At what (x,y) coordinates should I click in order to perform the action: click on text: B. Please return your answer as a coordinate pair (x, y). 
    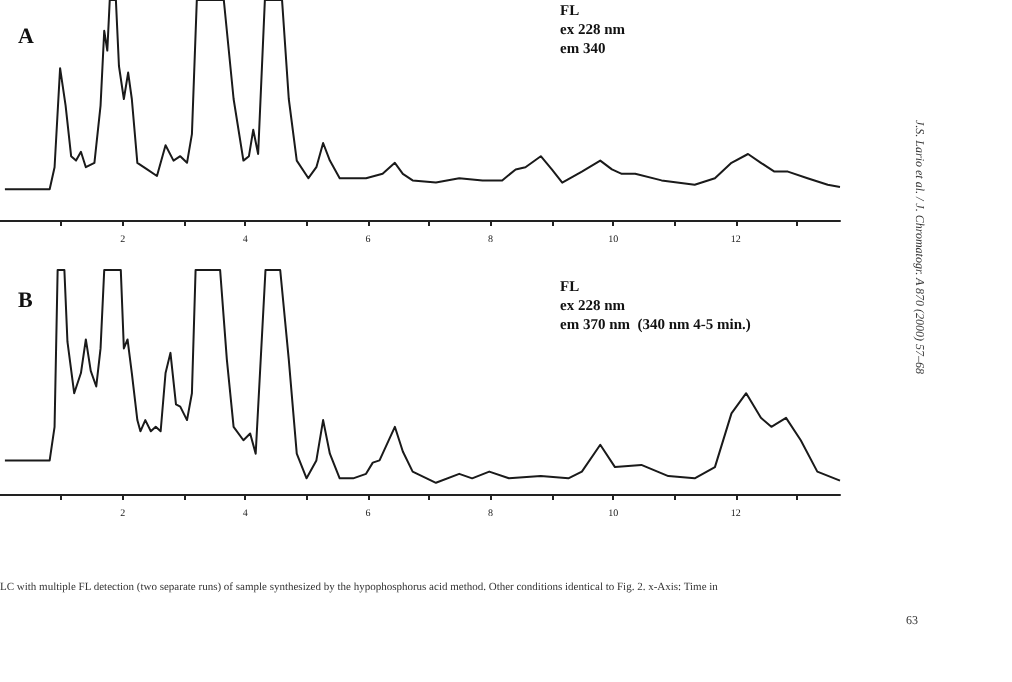
    Looking at the image, I should click on (26, 301).